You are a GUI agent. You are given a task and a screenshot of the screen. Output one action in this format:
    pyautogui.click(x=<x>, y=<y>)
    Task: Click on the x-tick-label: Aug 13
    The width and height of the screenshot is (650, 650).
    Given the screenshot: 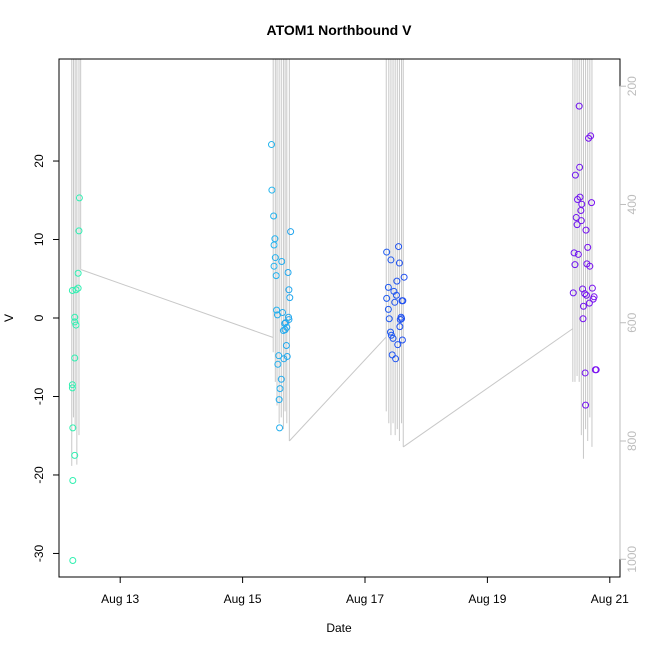 What is the action you would take?
    pyautogui.click(x=120, y=599)
    